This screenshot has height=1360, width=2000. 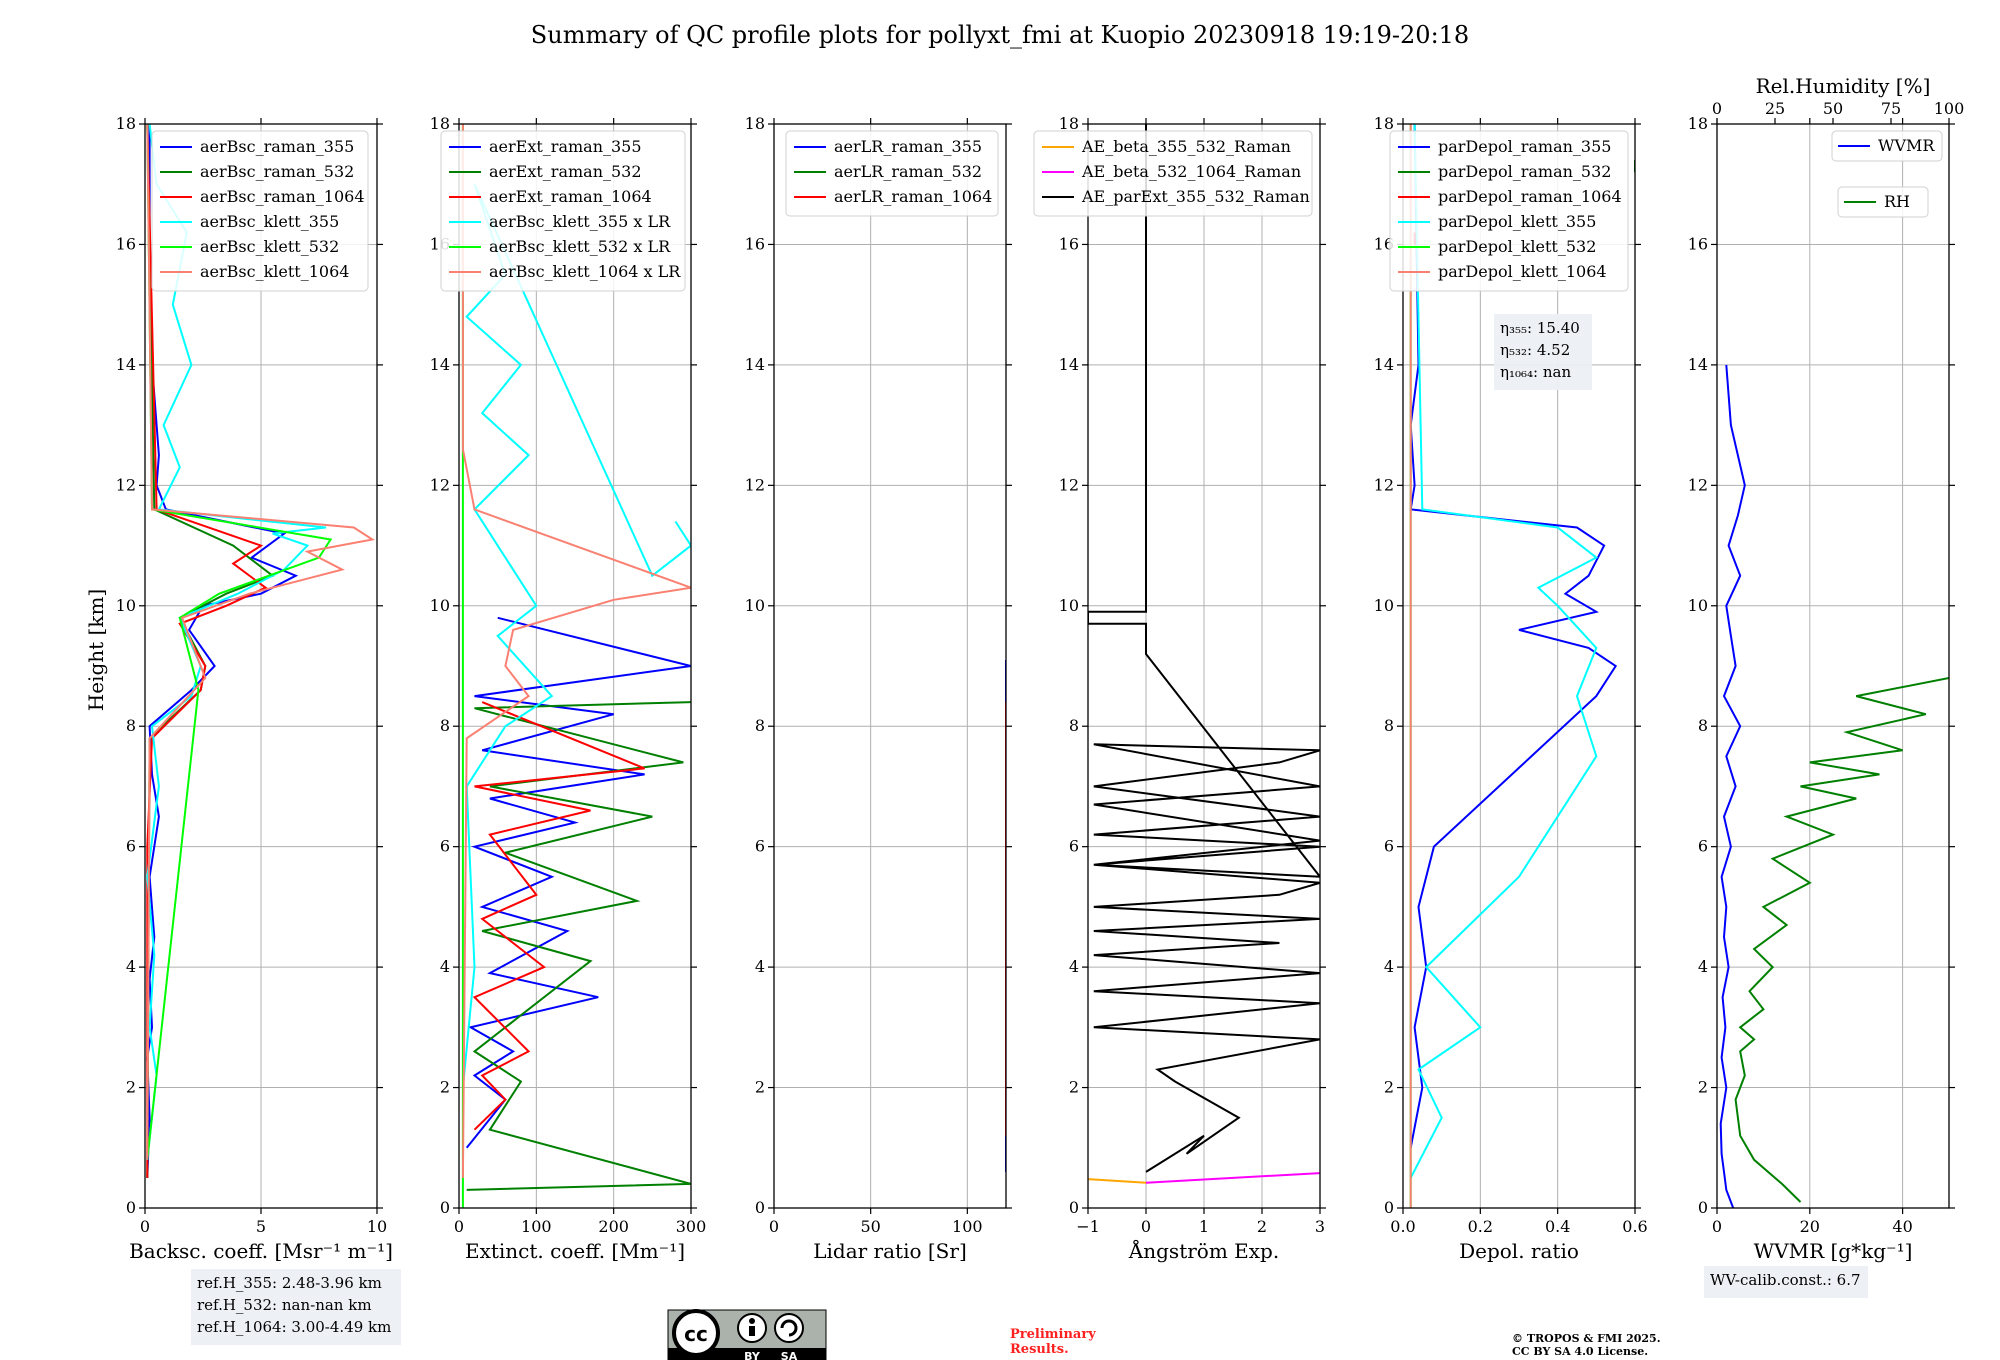 What do you see at coordinates (585, 271) in the screenshot?
I see `legend-entry: aerBsc_klett_1064 x LR` at bounding box center [585, 271].